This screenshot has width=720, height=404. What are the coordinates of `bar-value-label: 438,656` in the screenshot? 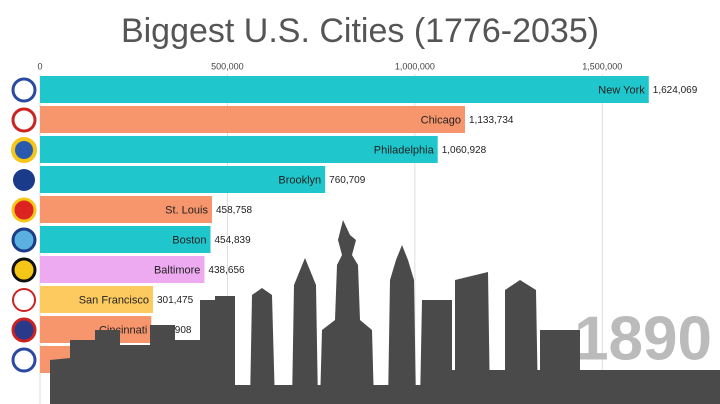 It's located at (226, 270).